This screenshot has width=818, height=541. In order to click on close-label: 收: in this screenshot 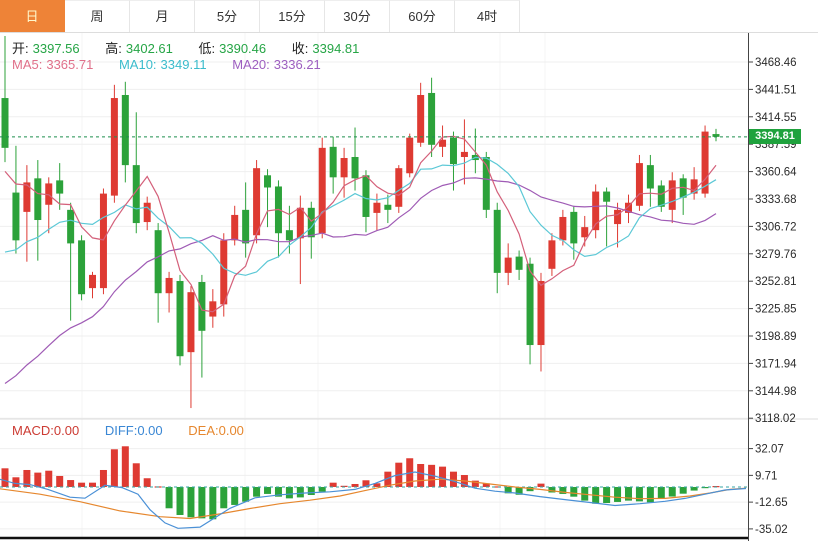, I will do `click(300, 48)`.